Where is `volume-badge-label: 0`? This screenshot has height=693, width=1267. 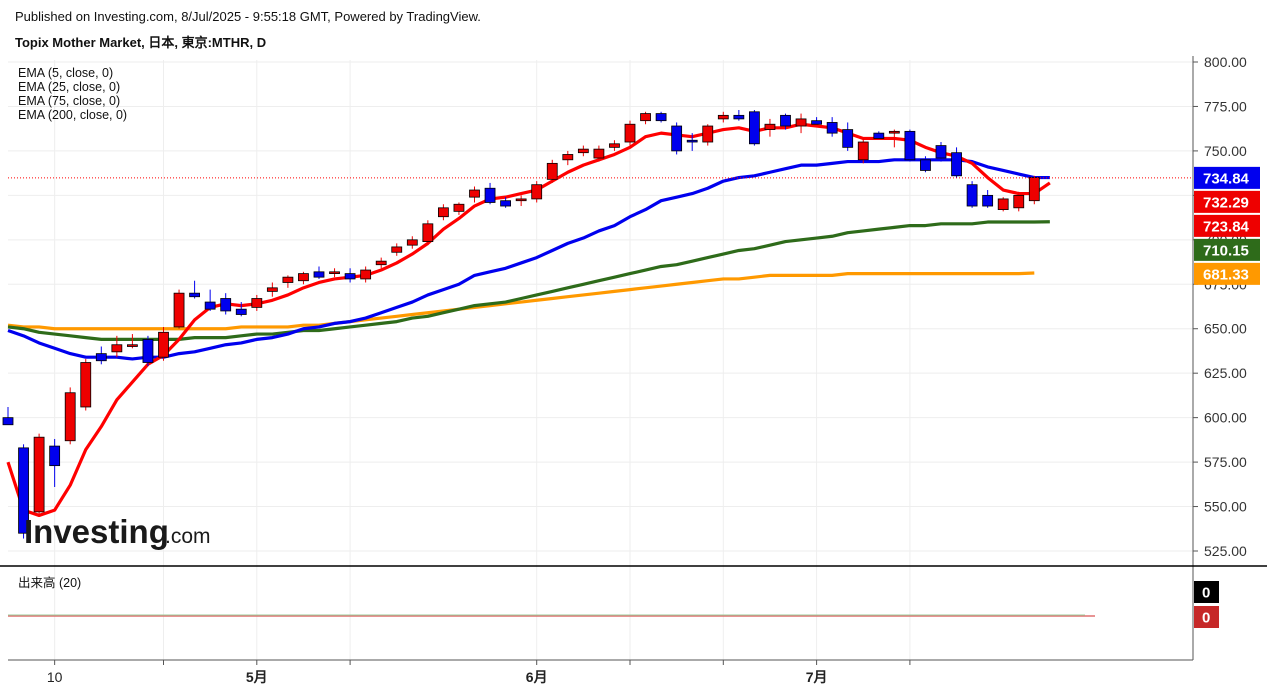 volume-badge-label: 0 is located at coordinates (1206, 618).